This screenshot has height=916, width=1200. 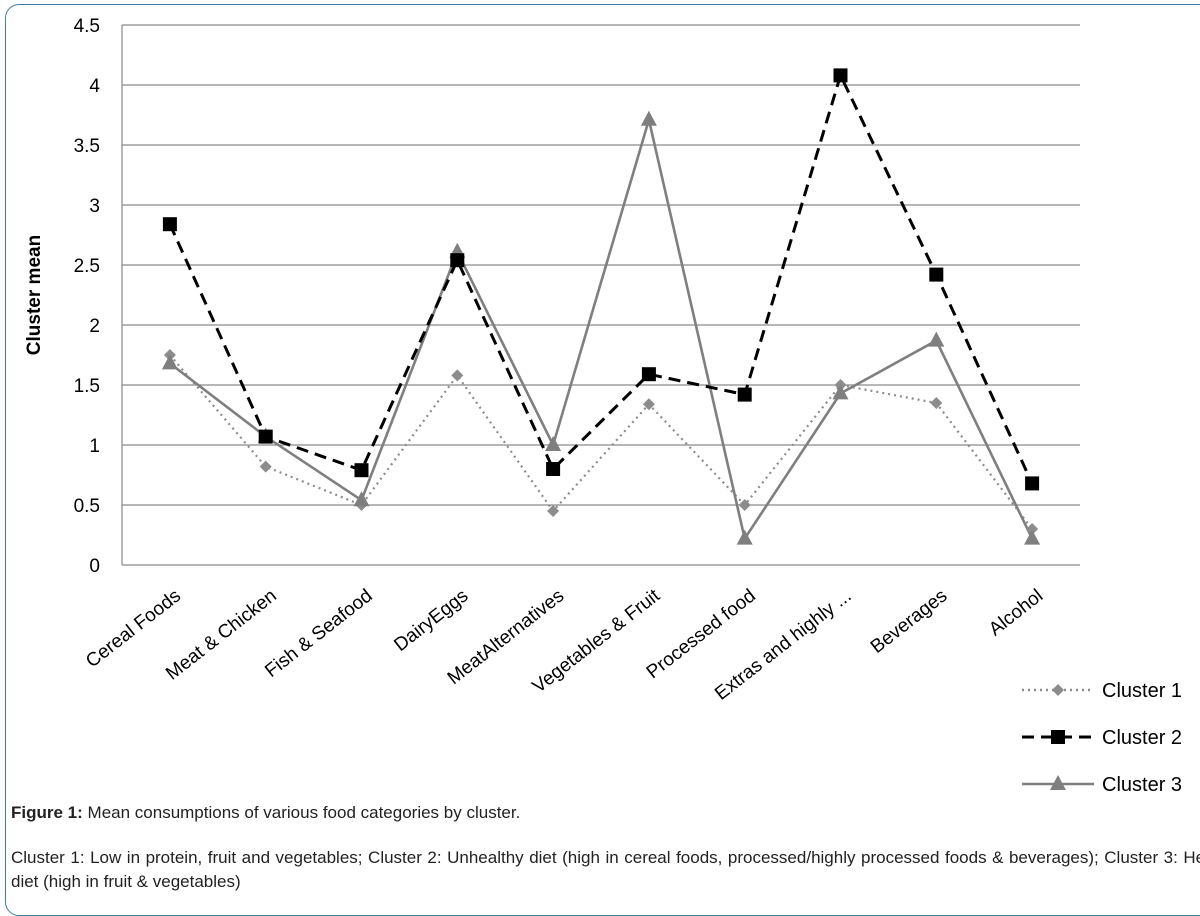 What do you see at coordinates (34, 295) in the screenshot?
I see `y-axis-label: Cluster mean` at bounding box center [34, 295].